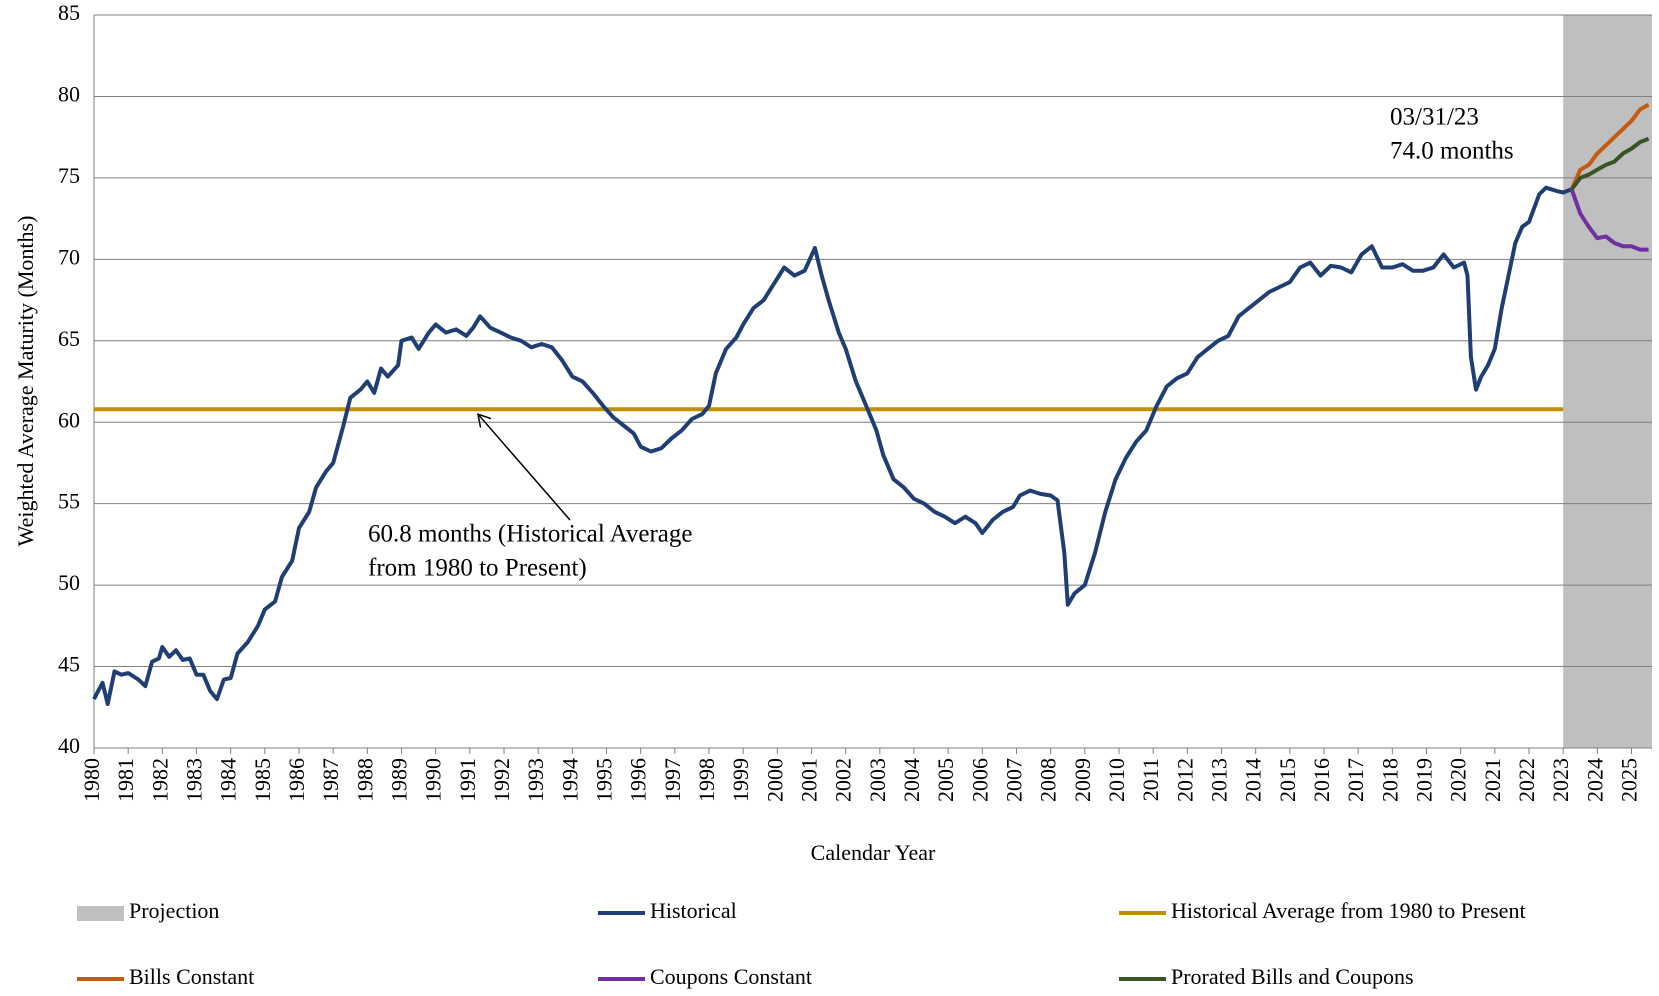 The width and height of the screenshot is (1659, 996). Describe the element at coordinates (467, 780) in the screenshot. I see `x-tick-label: 1991` at that location.